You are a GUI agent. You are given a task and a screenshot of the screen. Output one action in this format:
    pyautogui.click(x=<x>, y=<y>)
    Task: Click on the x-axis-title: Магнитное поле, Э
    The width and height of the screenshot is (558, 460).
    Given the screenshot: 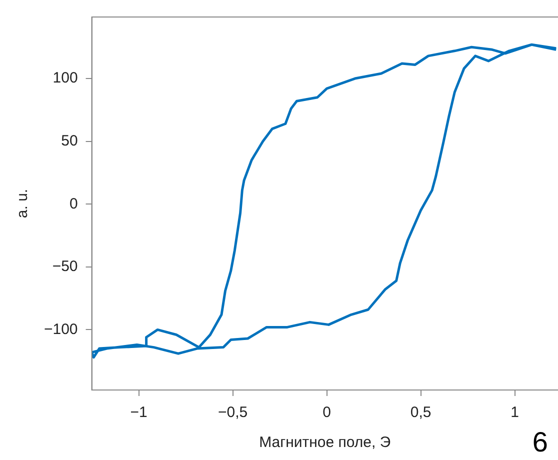 What is the action you would take?
    pyautogui.click(x=325, y=443)
    